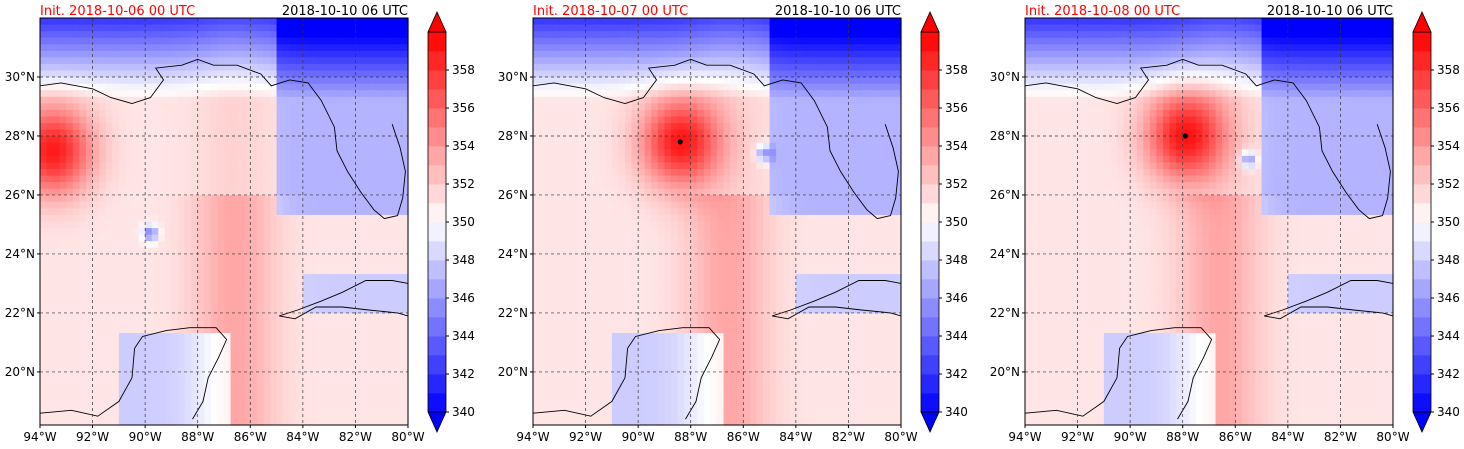 The width and height of the screenshot is (1464, 449). I want to click on init-time-label: Init. 2018-10-06 00 UTC, so click(117, 11).